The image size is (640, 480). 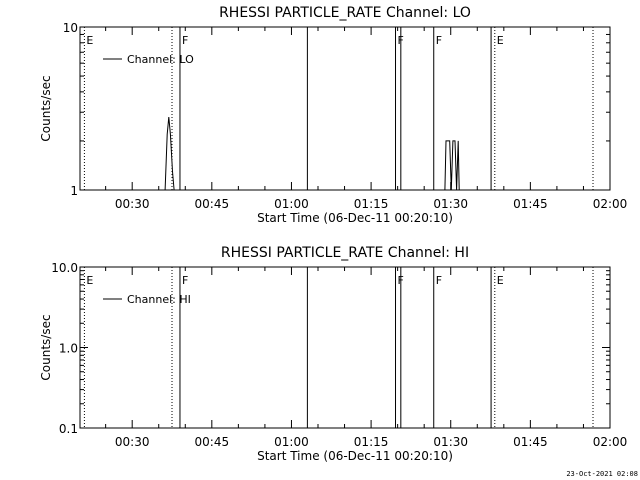 I want to click on chart2-x-tick-label: 01:45, so click(x=530, y=442).